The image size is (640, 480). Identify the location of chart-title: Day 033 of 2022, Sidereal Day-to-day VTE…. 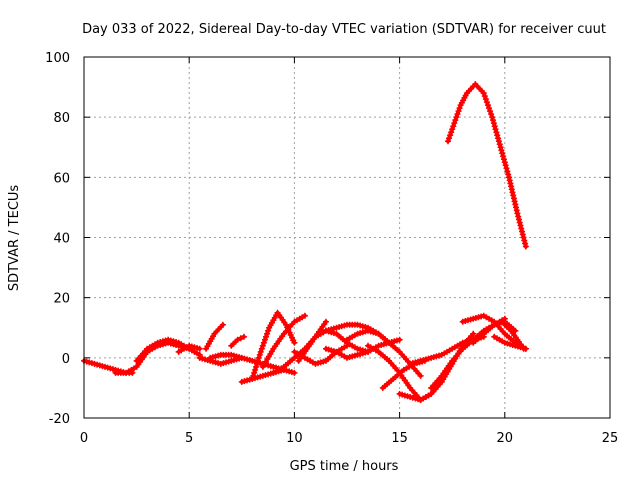
(344, 29).